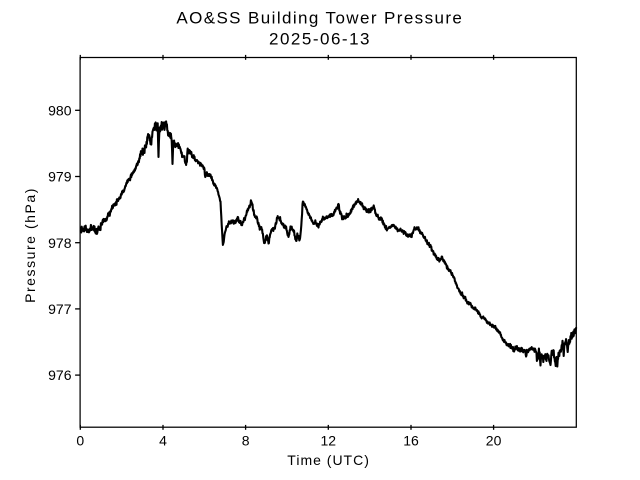  What do you see at coordinates (80, 440) in the screenshot?
I see `svg-text: 0` at bounding box center [80, 440].